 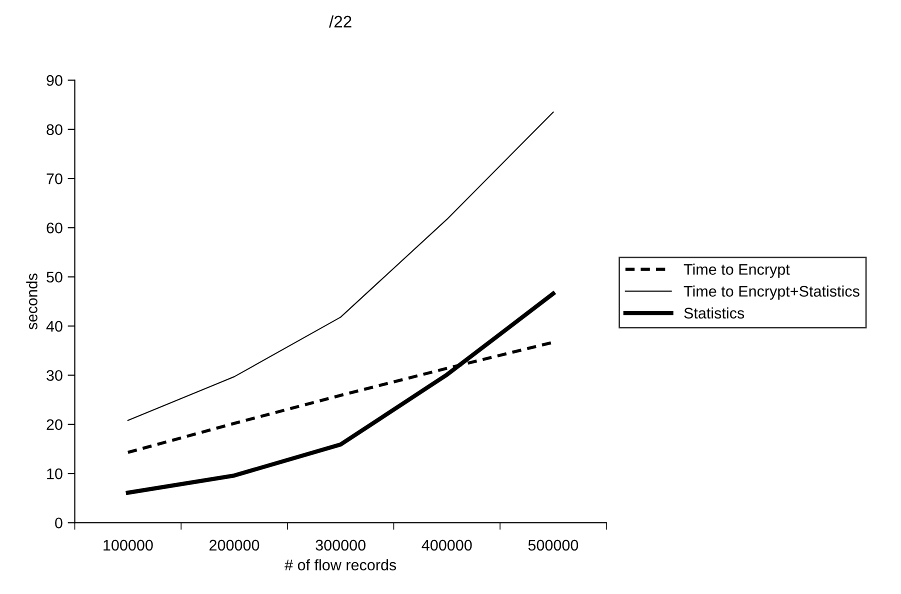 I want to click on y-tick-label: 70, so click(x=54, y=178).